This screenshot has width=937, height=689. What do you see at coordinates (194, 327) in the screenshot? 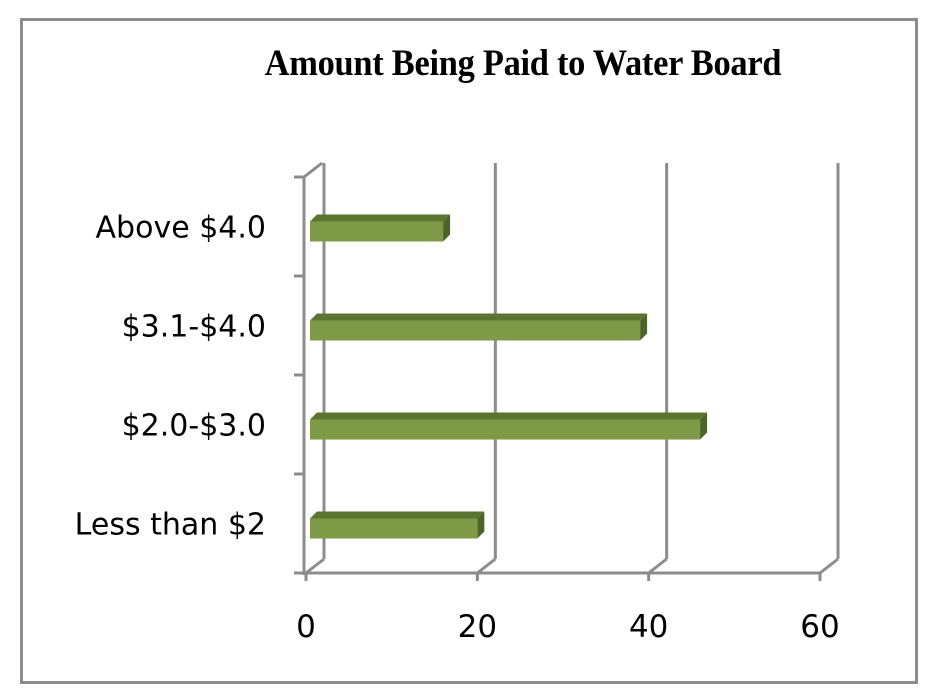
I see `category-label: $3.1-$4.0` at bounding box center [194, 327].